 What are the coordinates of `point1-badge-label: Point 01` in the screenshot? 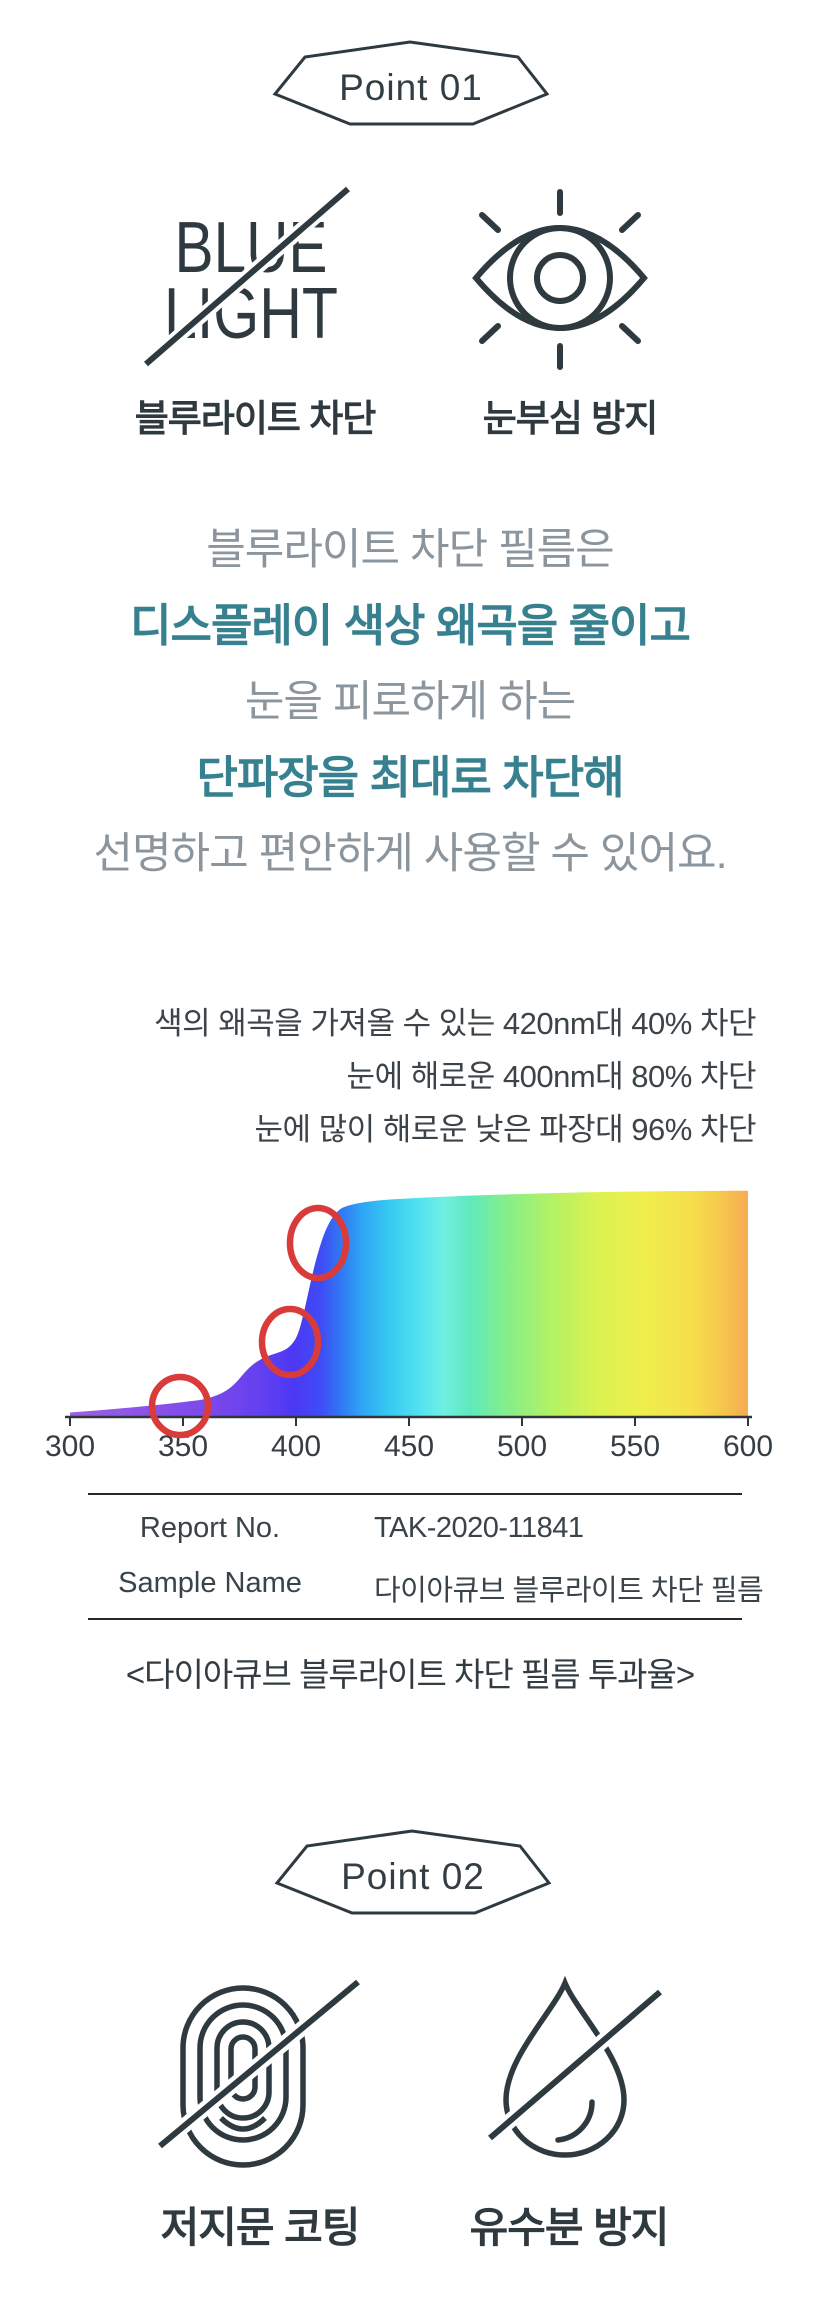 It's located at (411, 87).